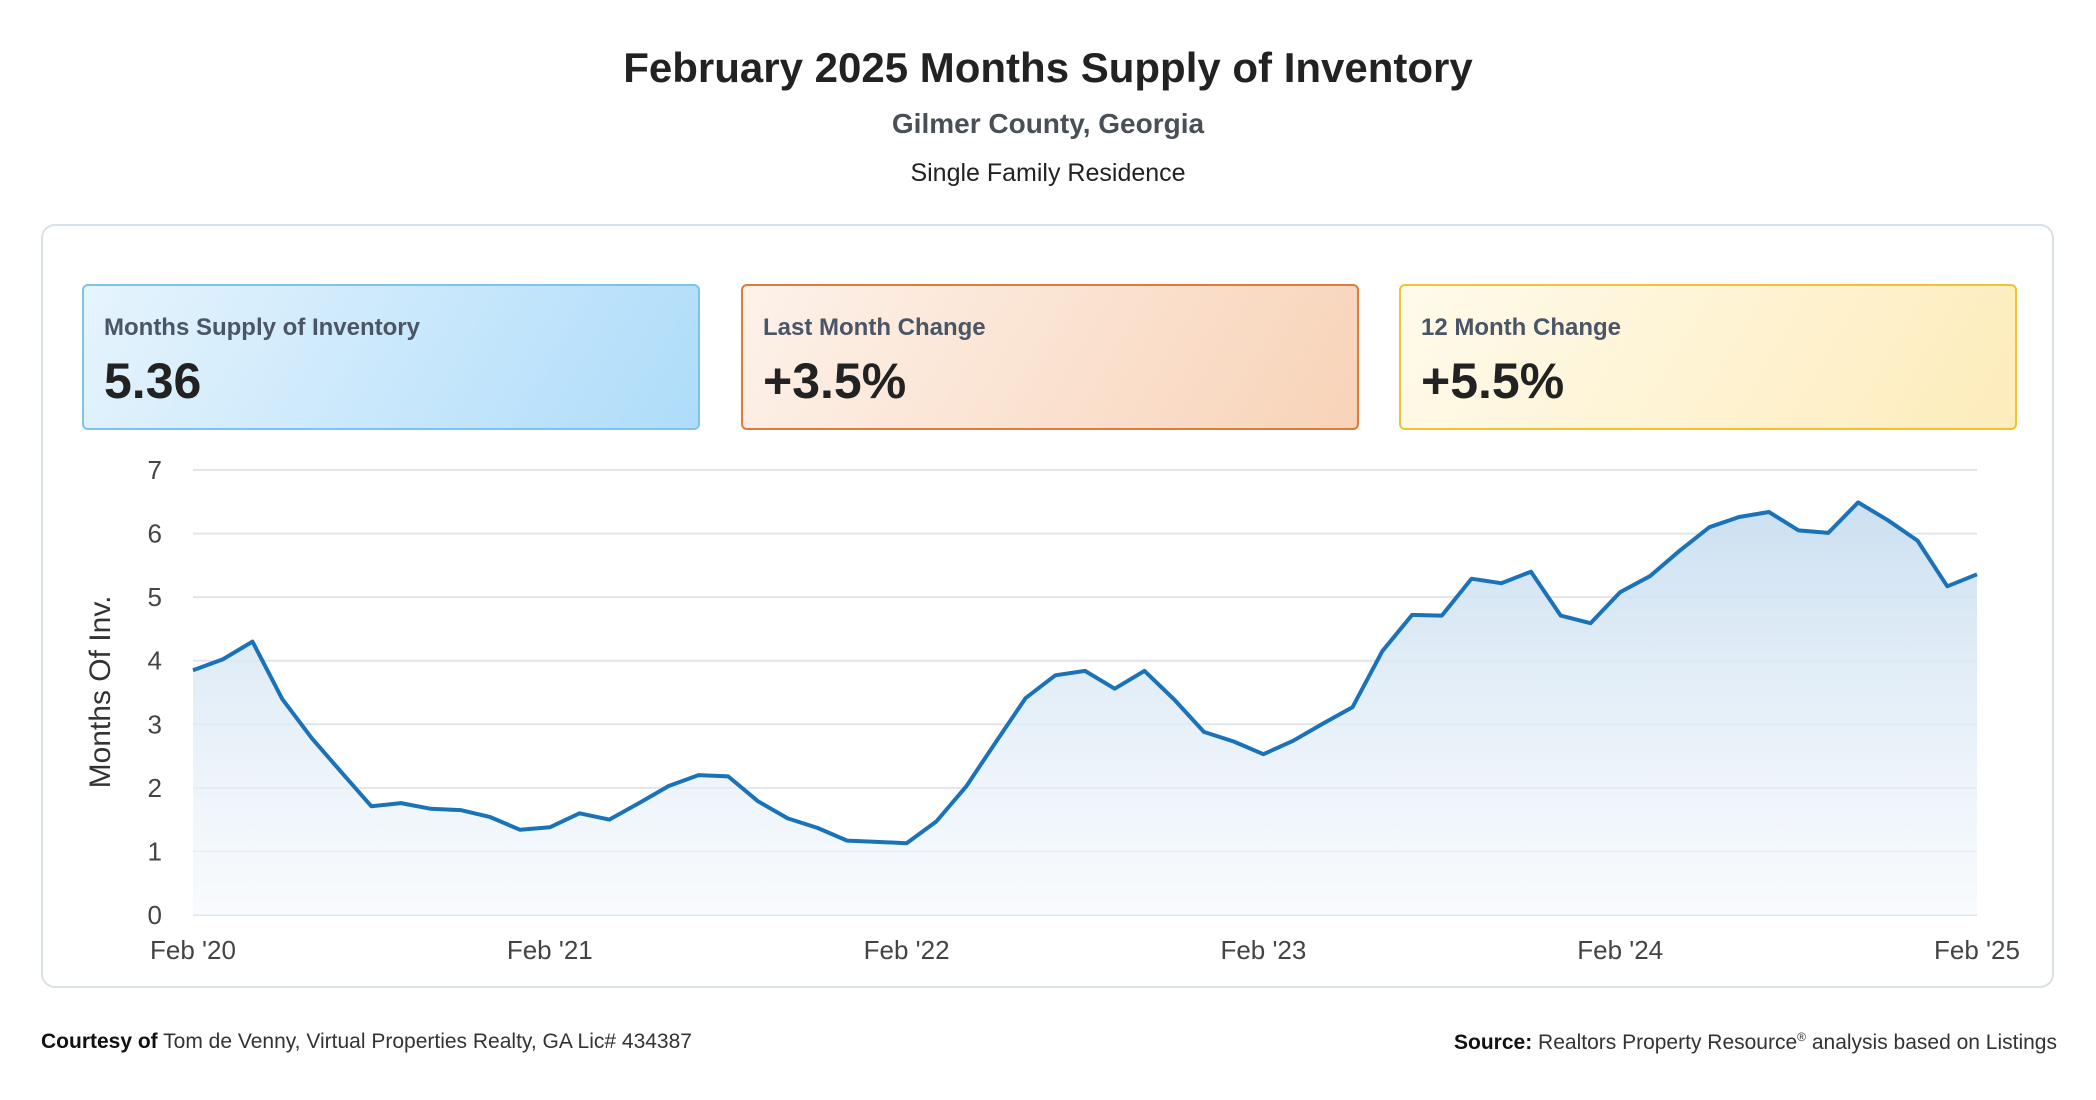 Image resolution: width=2096 pixels, height=1100 pixels. I want to click on x-tick-label: Feb '25, so click(1977, 950).